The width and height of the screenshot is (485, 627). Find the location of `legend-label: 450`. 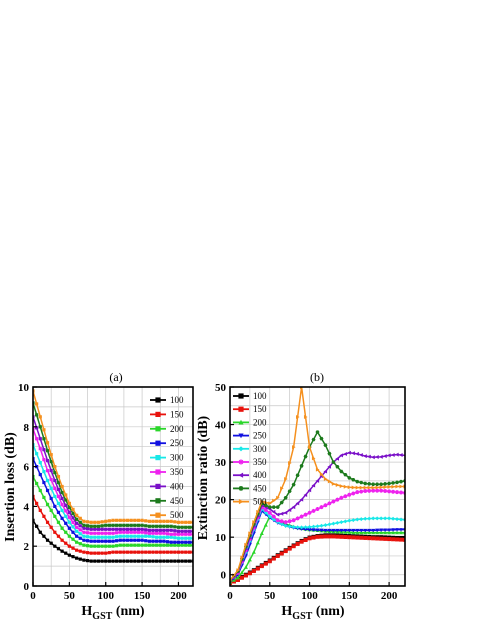

legend-label: 450 is located at coordinates (260, 488).